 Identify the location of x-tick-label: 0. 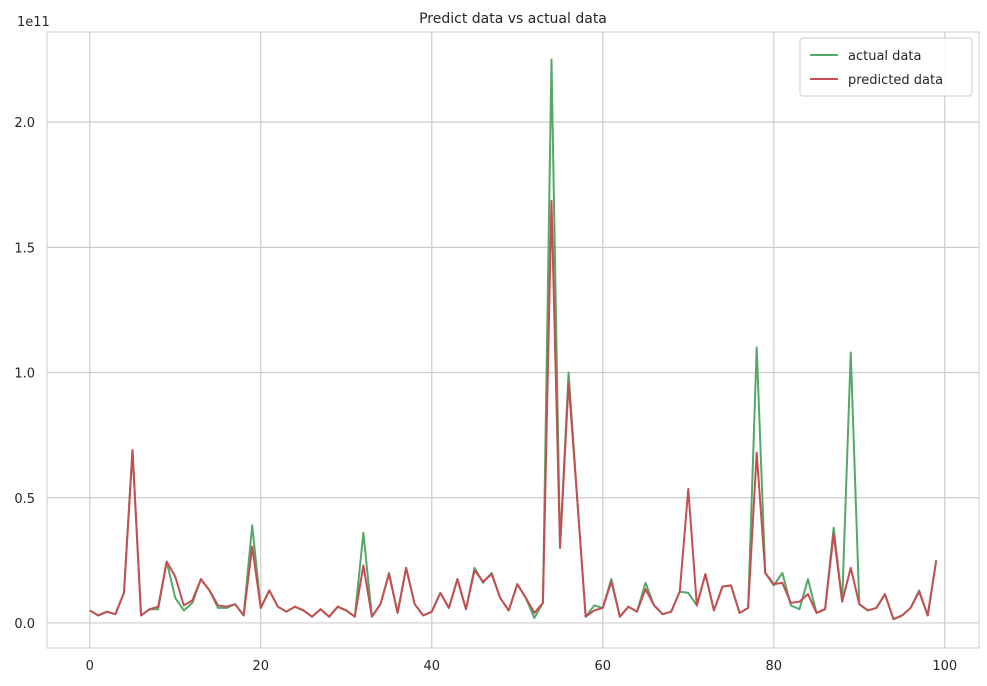
(90, 666).